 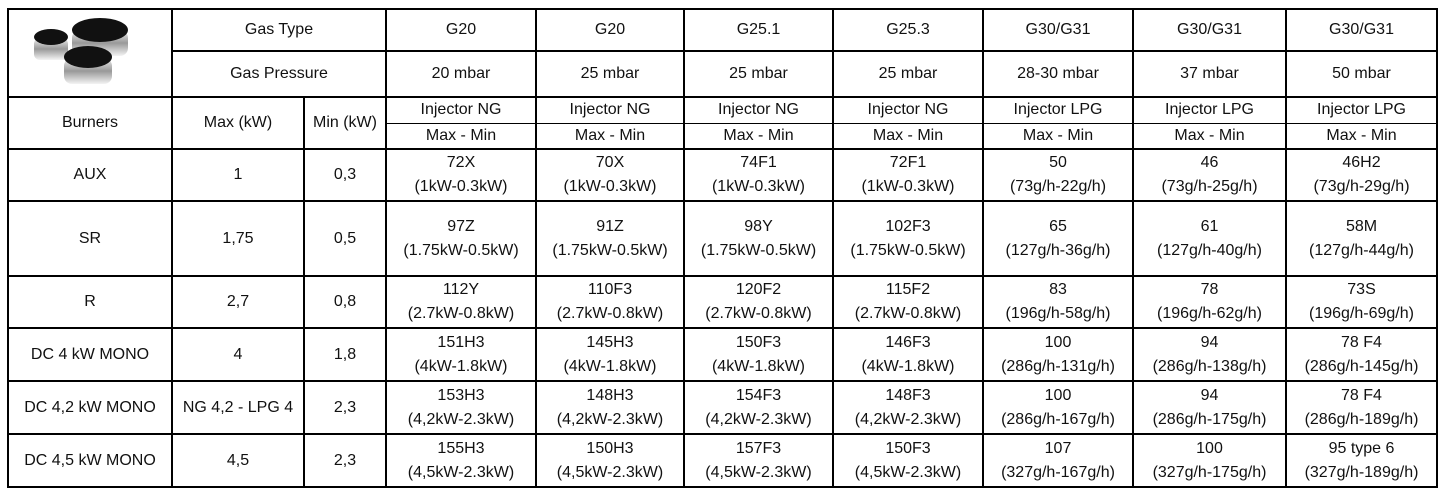 I want to click on injector-cell: 72F1 (1kW-0.3kW), so click(x=908, y=175).